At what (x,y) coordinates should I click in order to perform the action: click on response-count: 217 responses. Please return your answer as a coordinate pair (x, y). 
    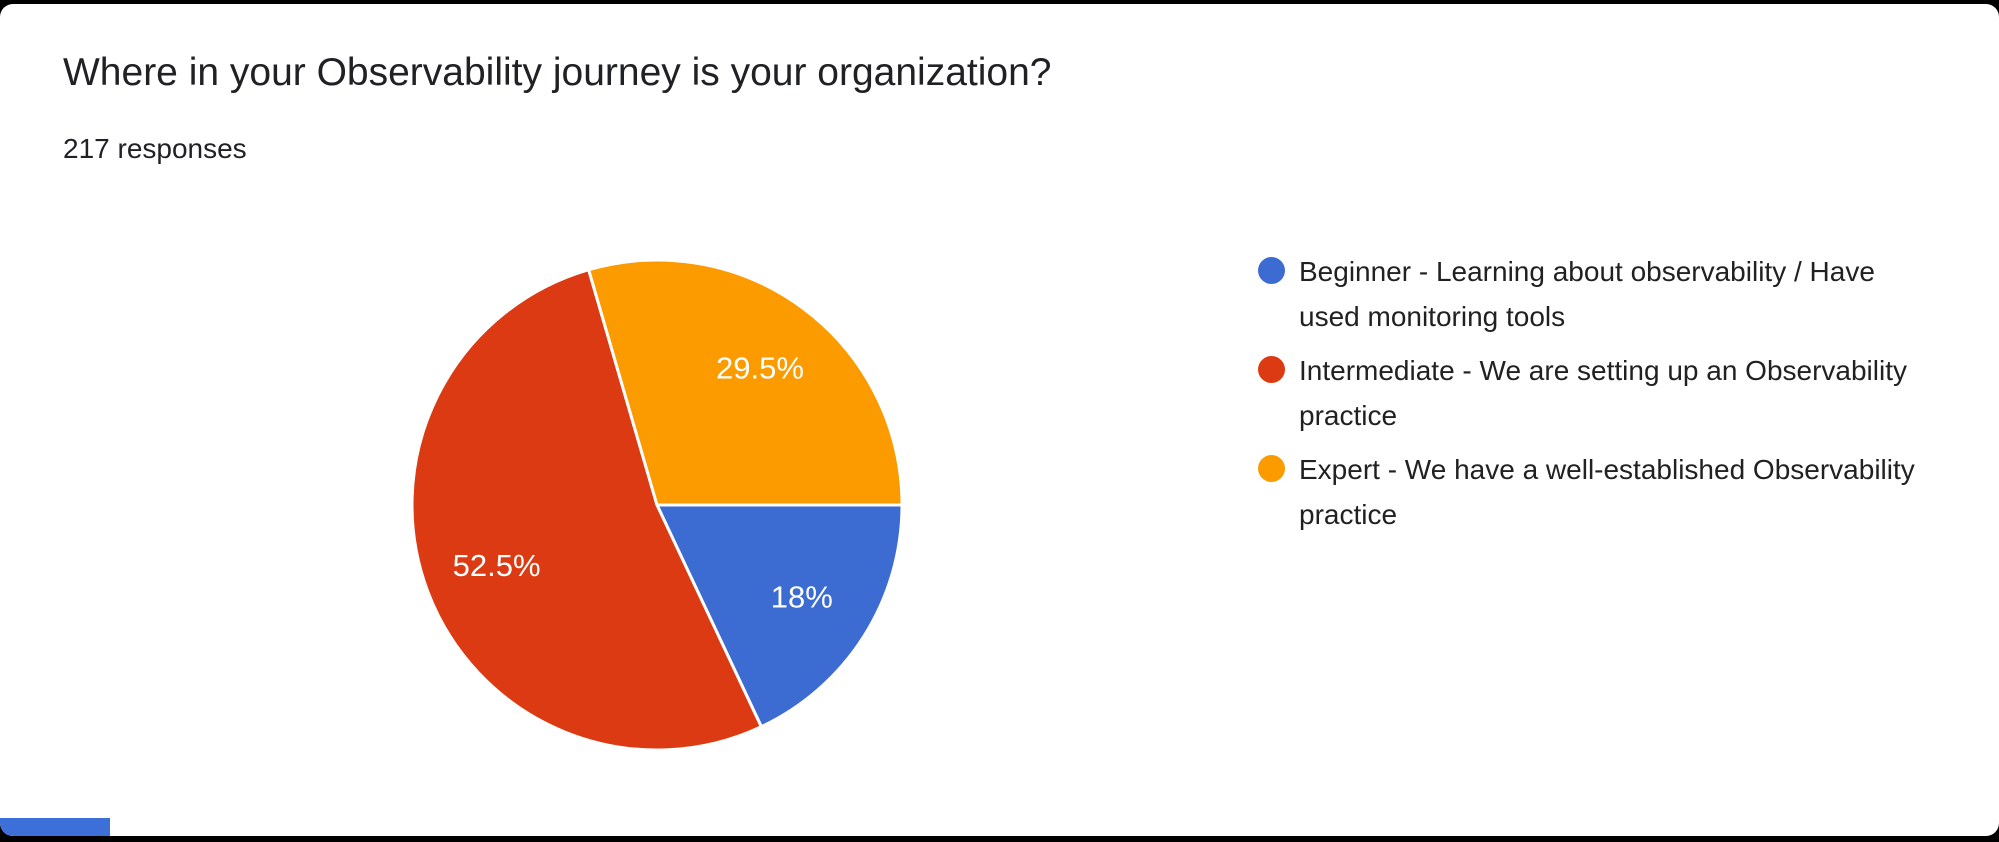
    Looking at the image, I should click on (155, 148).